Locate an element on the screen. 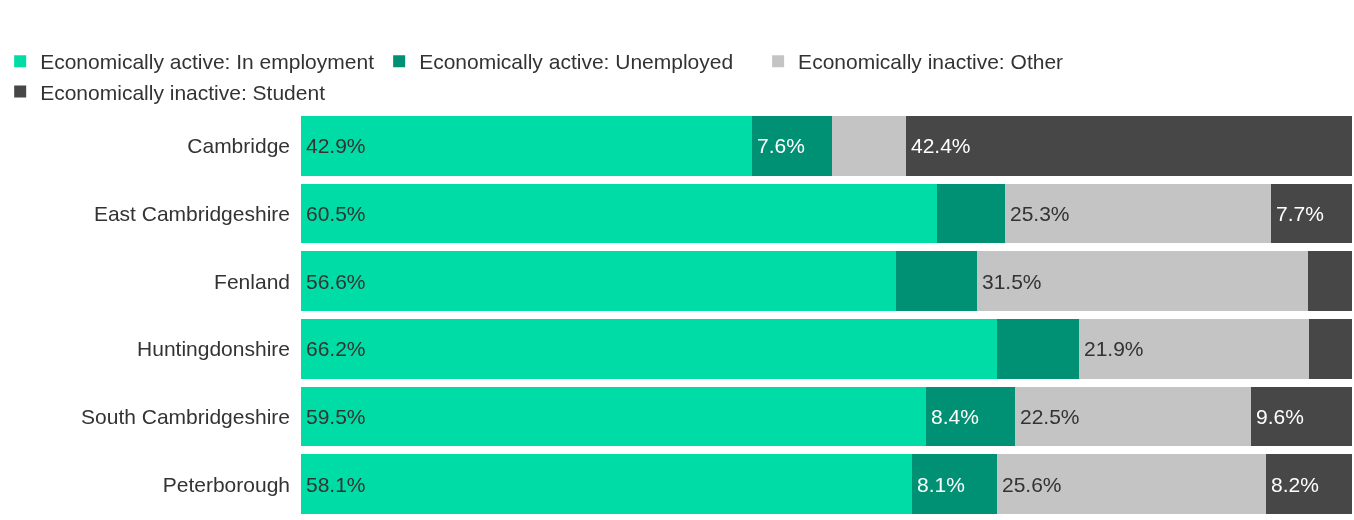 This screenshot has width=1354, height=520. data-label: 7.7% is located at coordinates (1300, 213).